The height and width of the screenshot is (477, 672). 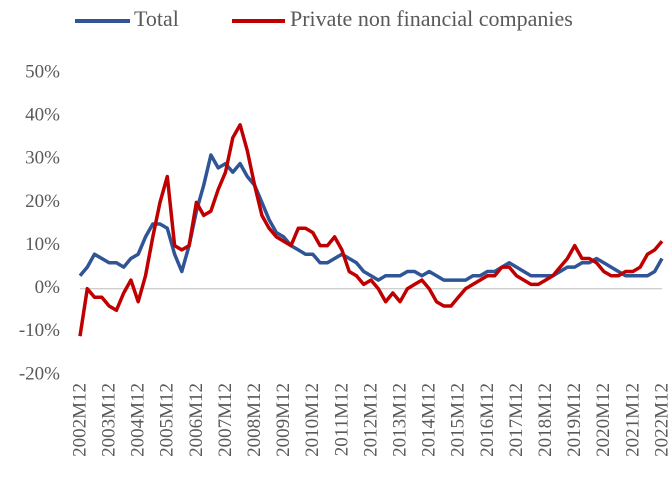 I want to click on x-tick-label: 2021M12, so click(x=632, y=420).